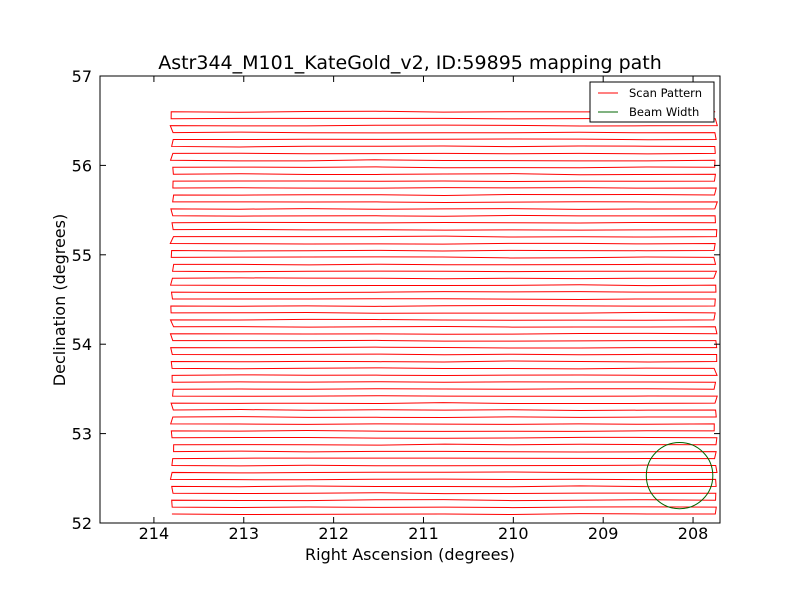 Image resolution: width=800 pixels, height=600 pixels. I want to click on x-tick-label: 208, so click(693, 533).